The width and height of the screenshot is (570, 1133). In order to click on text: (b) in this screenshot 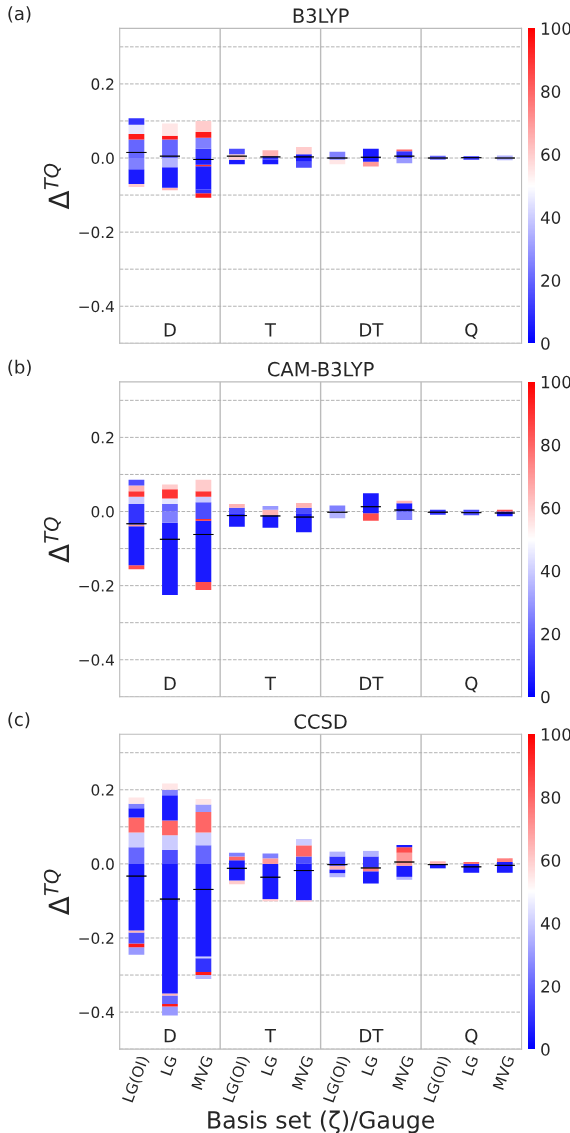, I will do `click(19, 367)`.